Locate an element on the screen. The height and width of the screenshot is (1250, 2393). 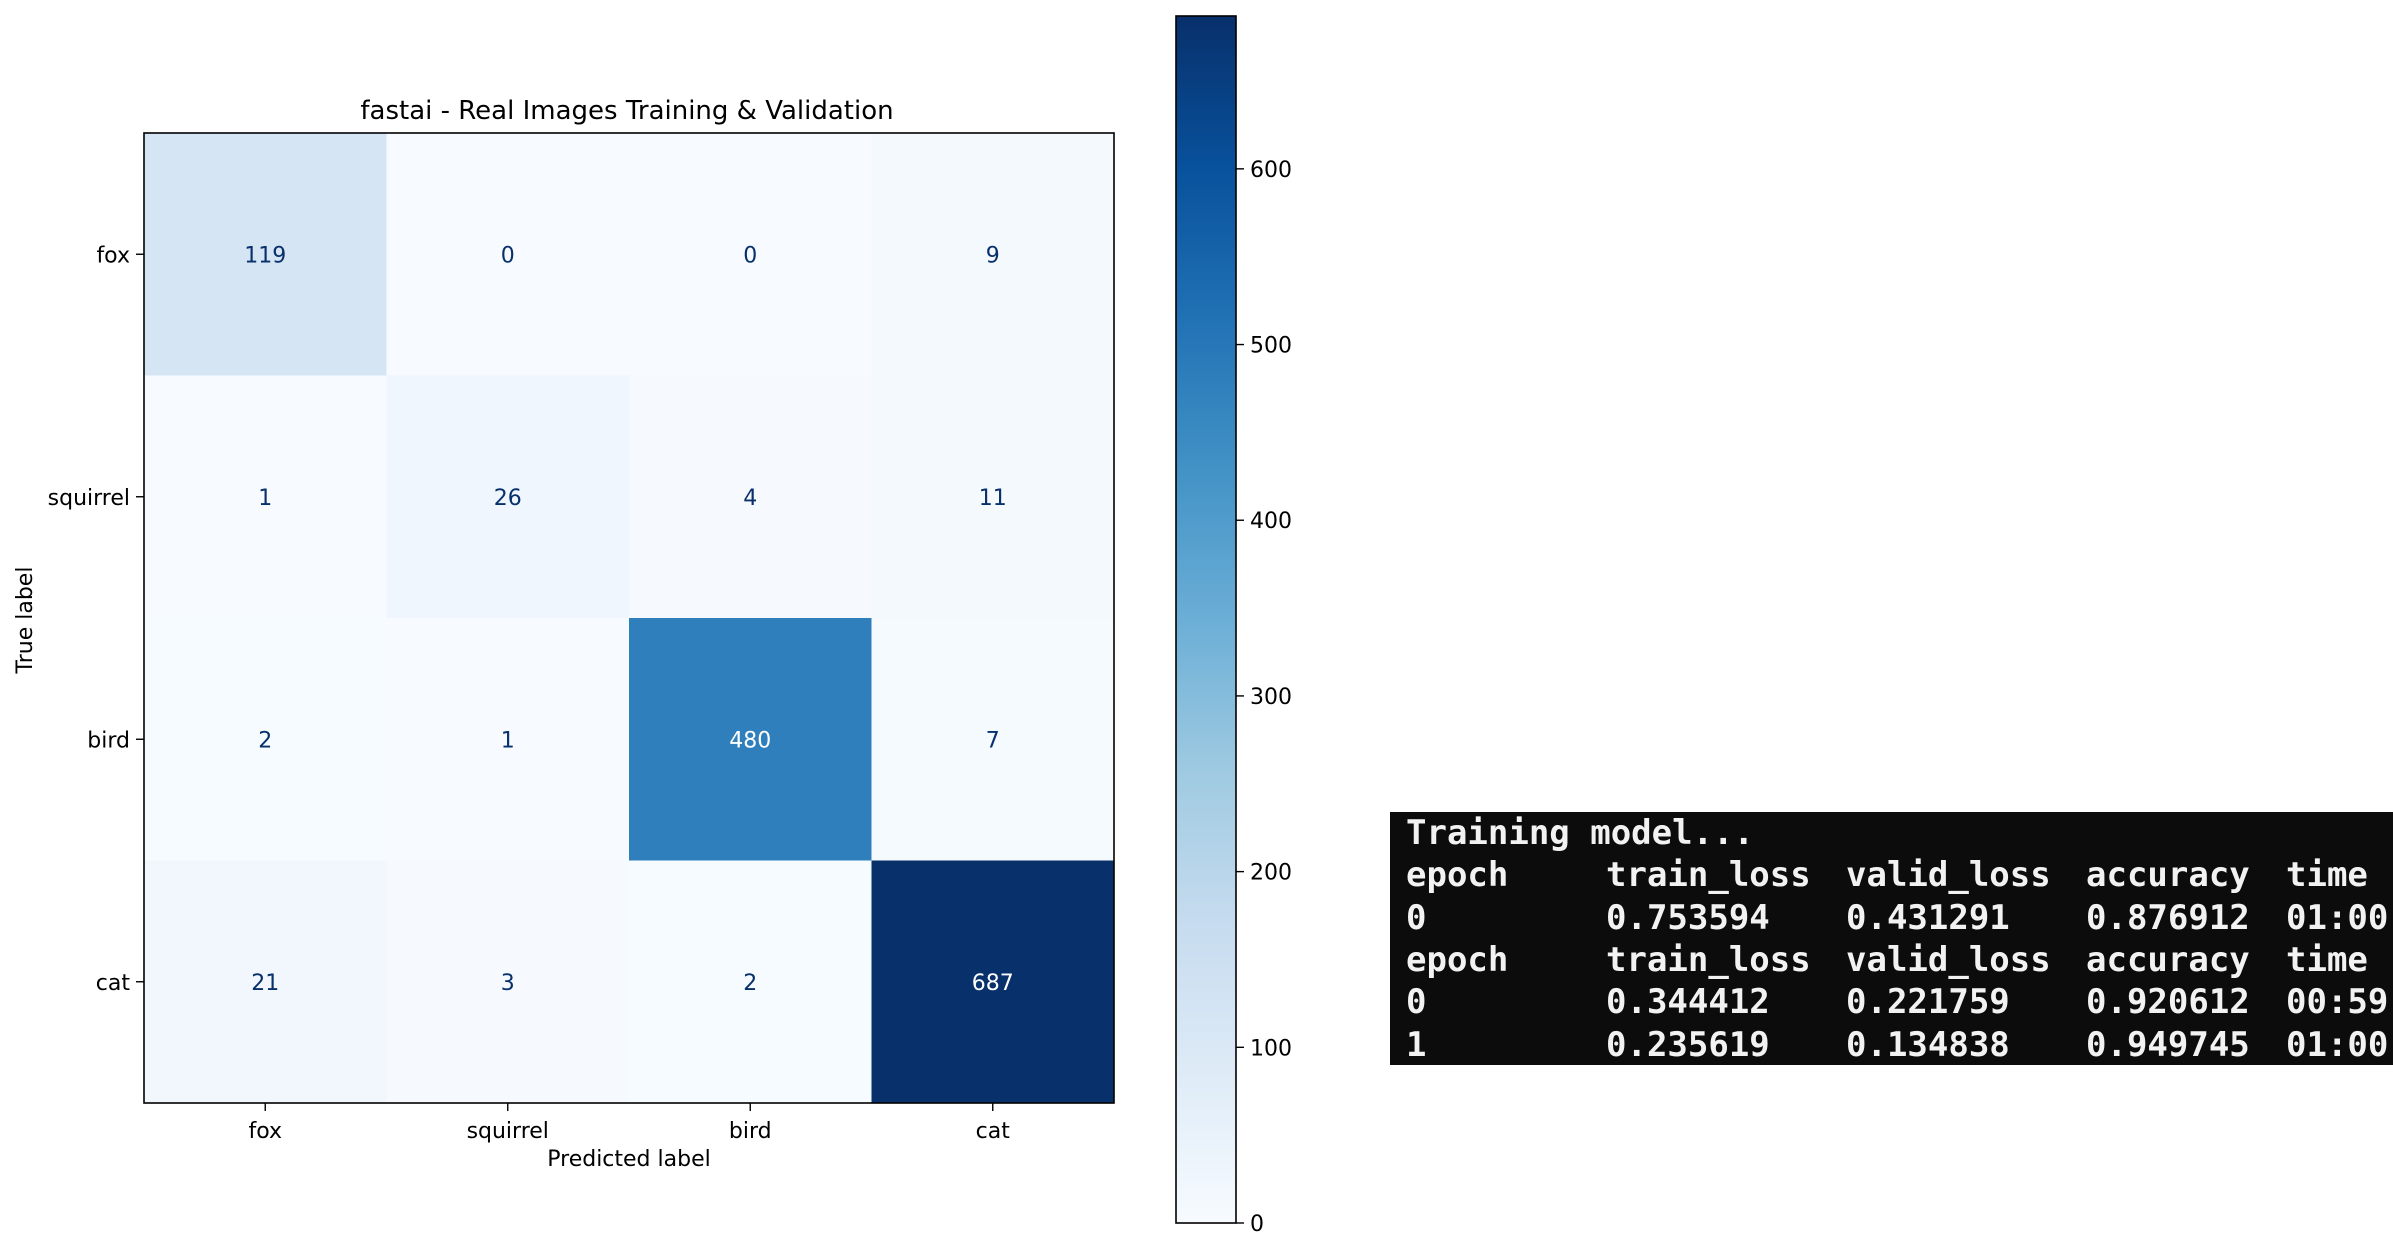
cell-value-label: 4 is located at coordinates (750, 498).